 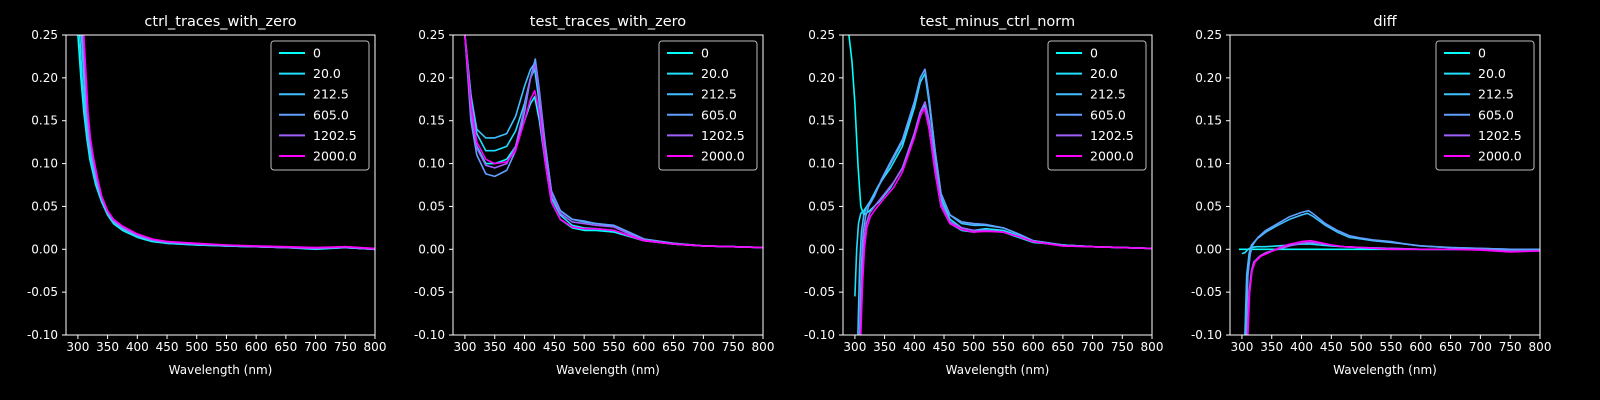 I want to click on chart-title: diff, so click(x=1385, y=22).